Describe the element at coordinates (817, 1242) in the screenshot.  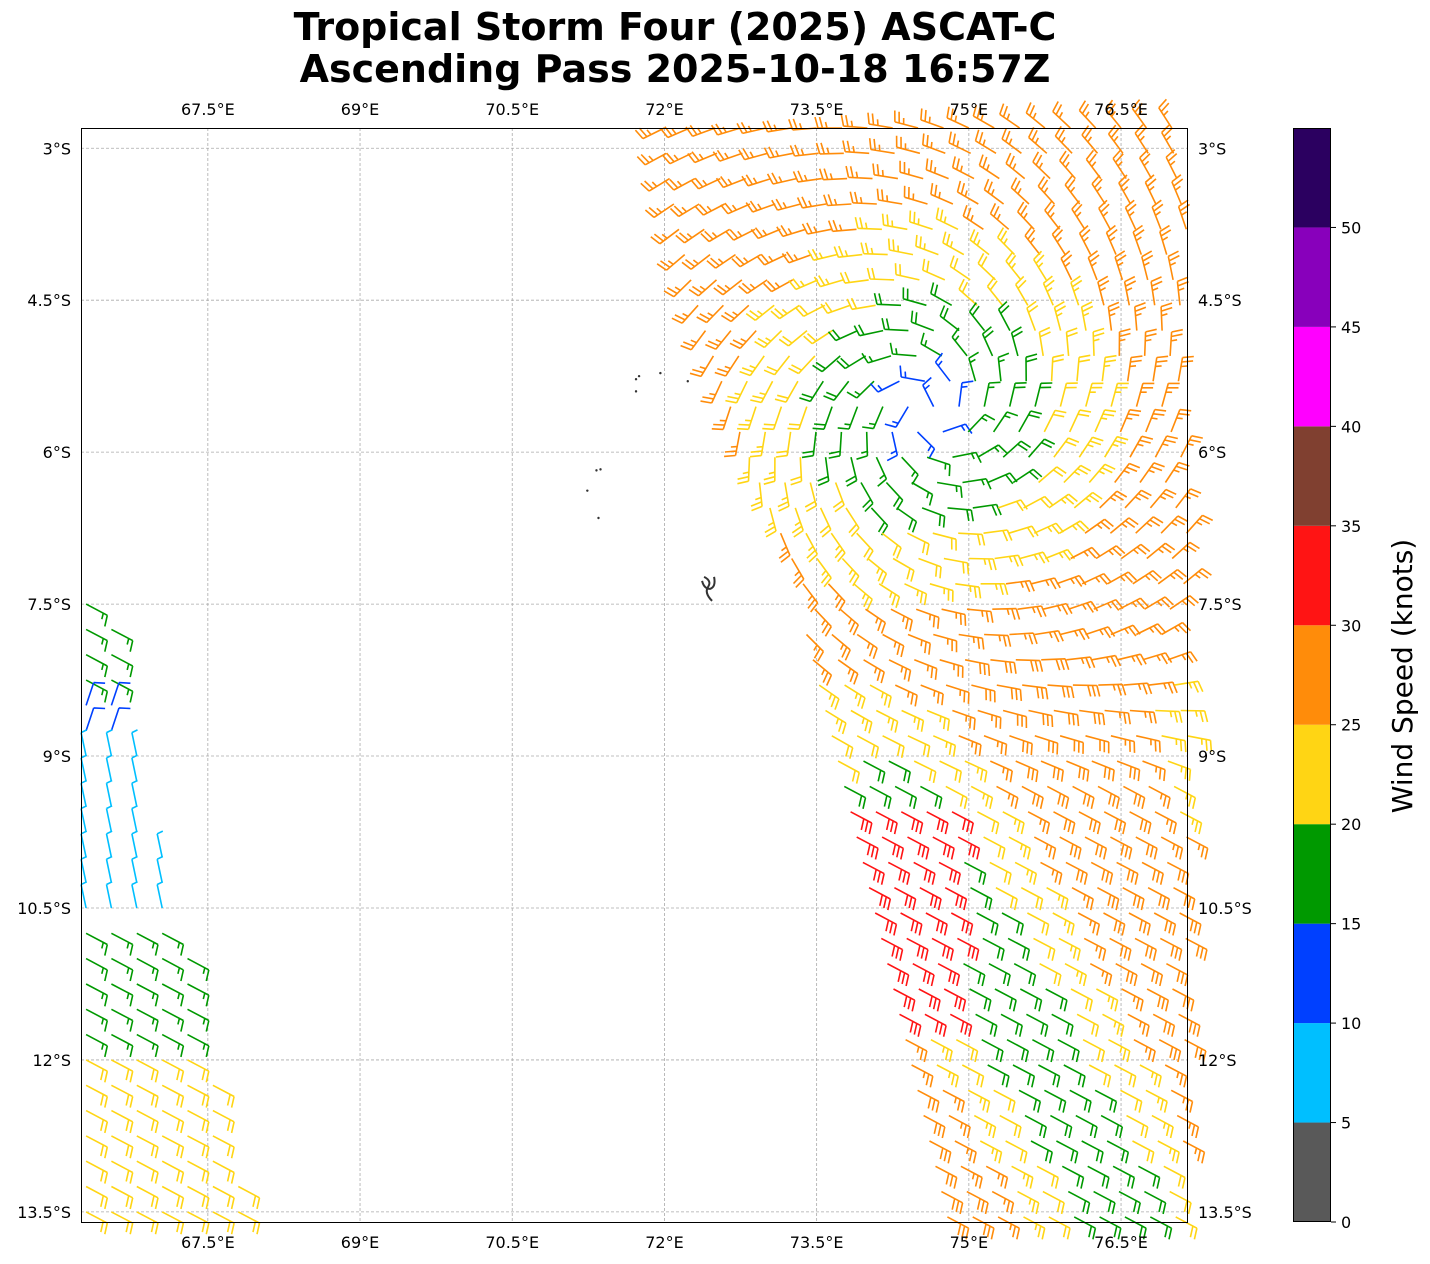
I see `lon-tick-label-bottom: 73.5°E` at that location.